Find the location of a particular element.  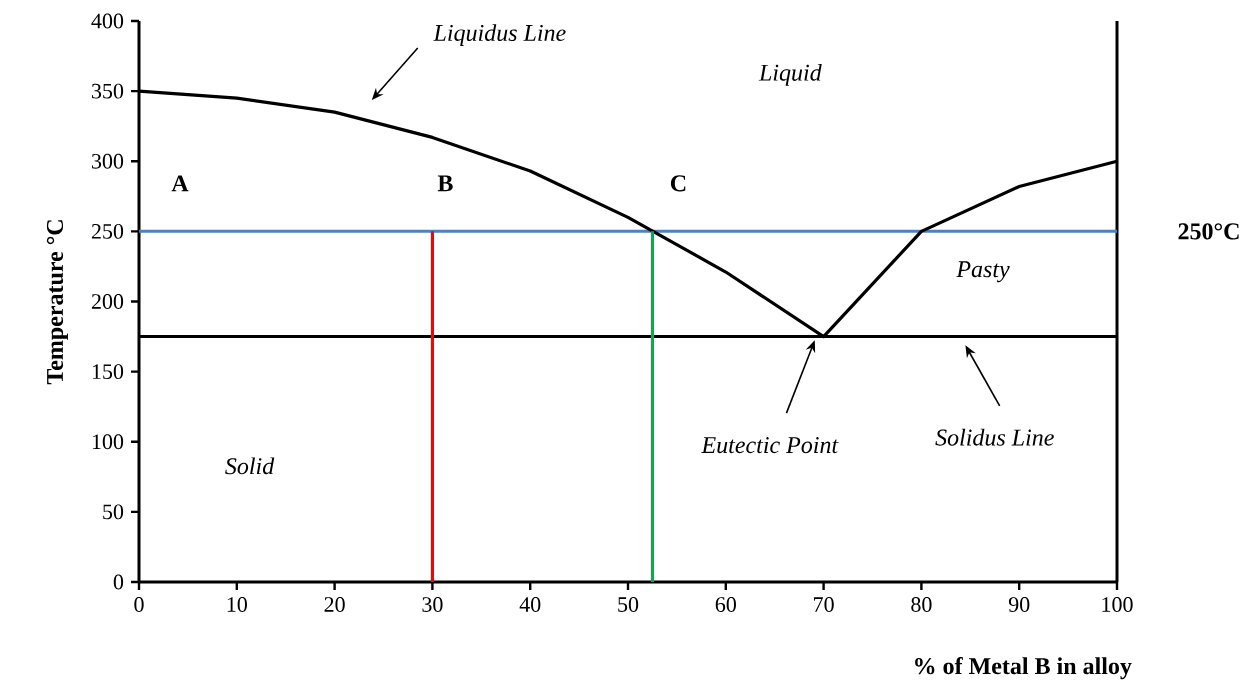

y-tick-label: 0 is located at coordinates (118, 582).